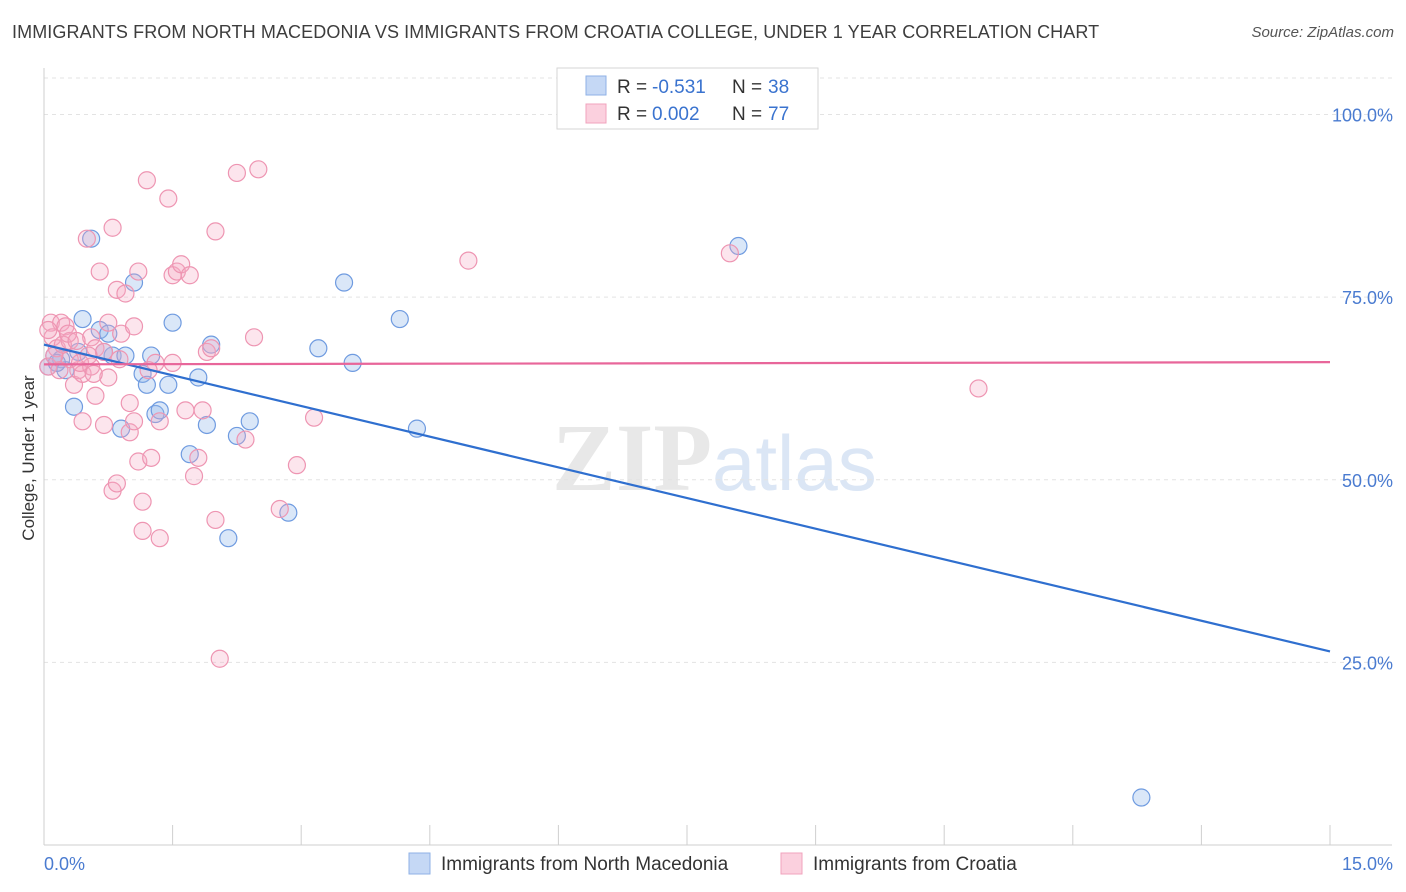 This screenshot has width=1406, height=892. What do you see at coordinates (28, 458) in the screenshot?
I see `y-axis-label: College, Under 1 year` at bounding box center [28, 458].